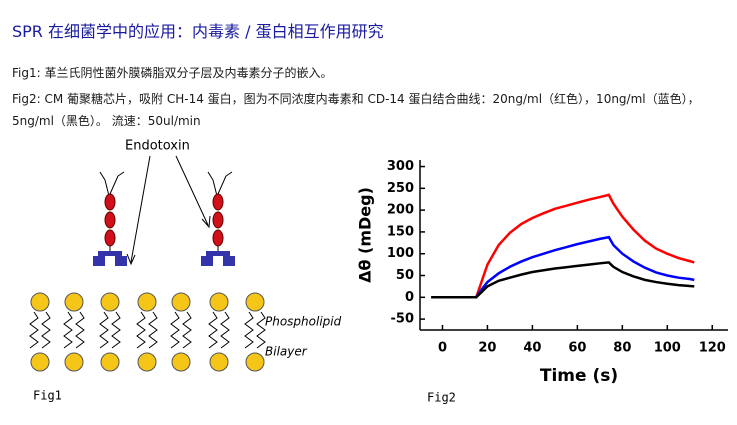 The width and height of the screenshot is (737, 425). I want to click on caption: Fig1: 革兰氏阴性菌外膜磷脂双分子层及内毒素分子的嵌入。, so click(172, 73).